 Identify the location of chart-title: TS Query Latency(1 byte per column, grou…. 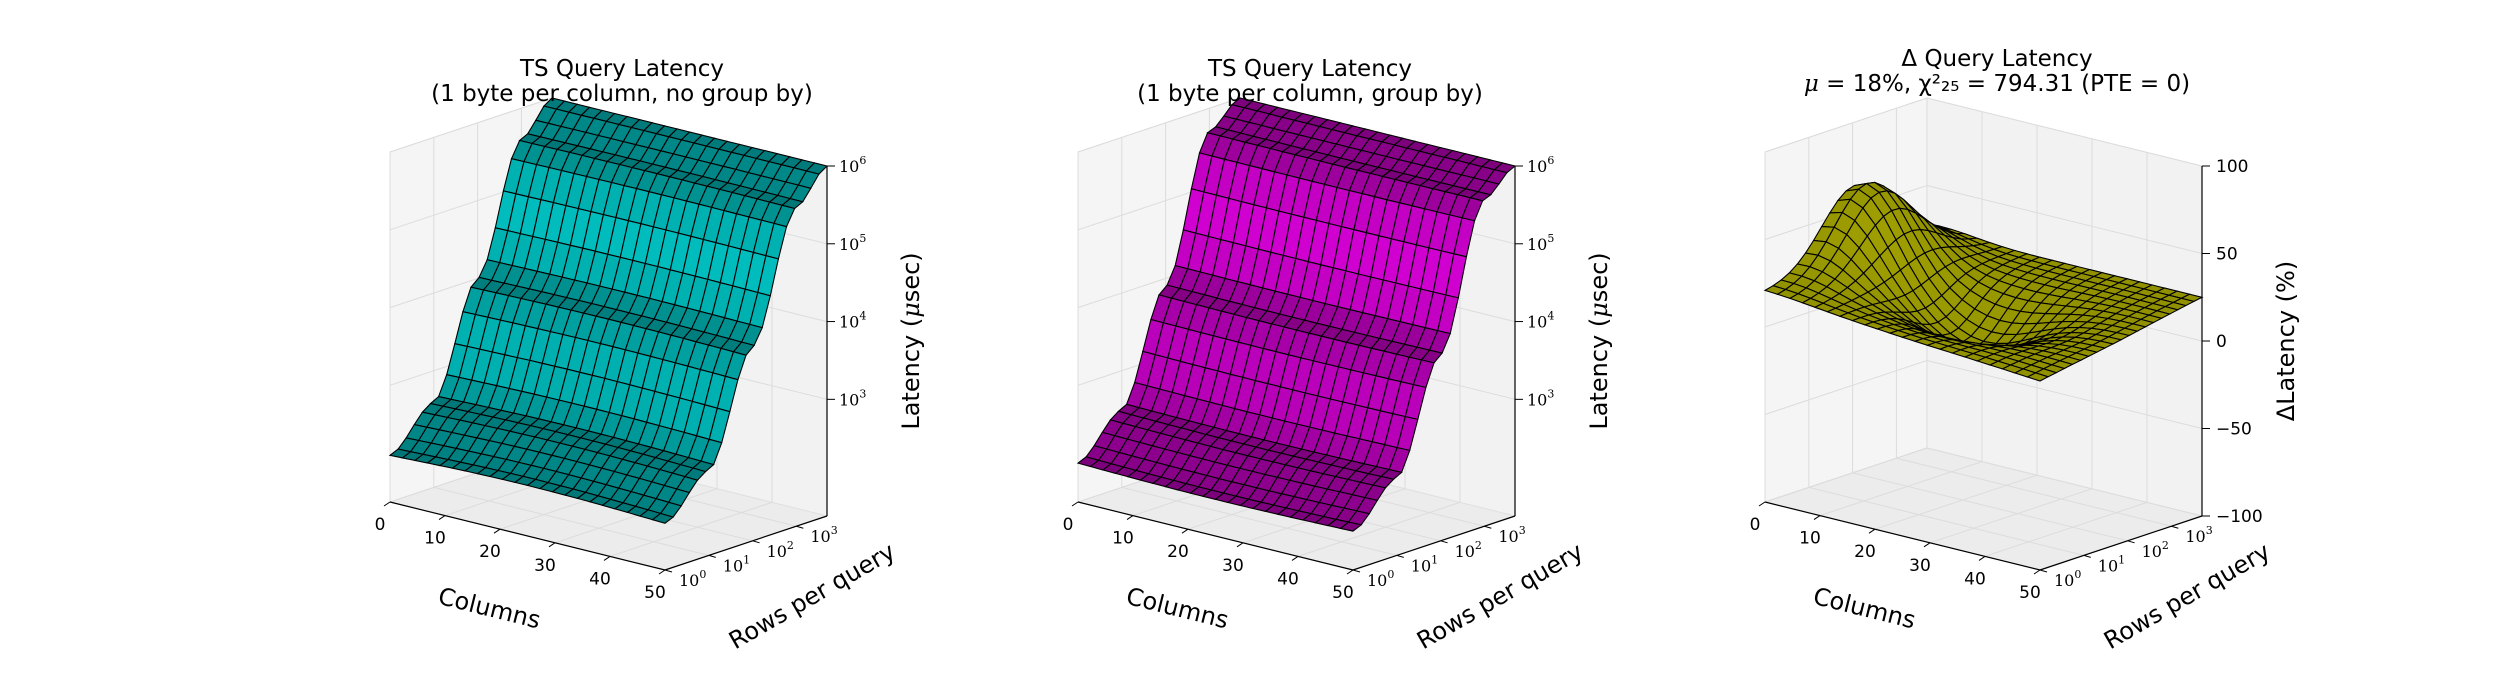
(1310, 81).